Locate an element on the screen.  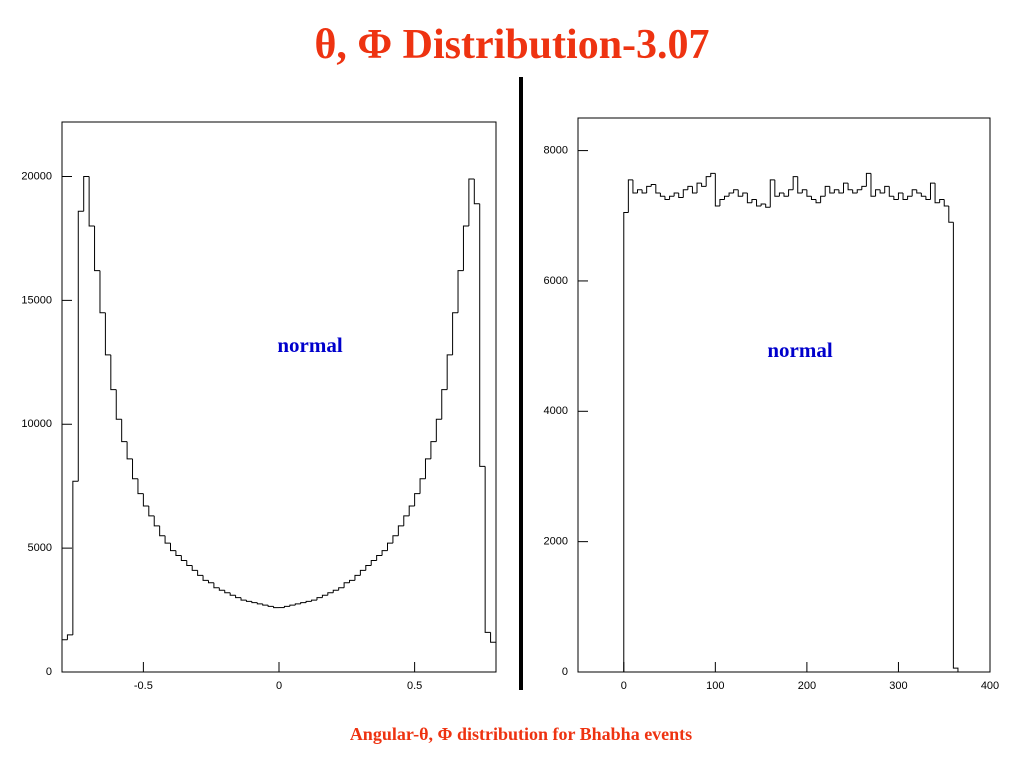
x-tick-label: 200 is located at coordinates (807, 686).